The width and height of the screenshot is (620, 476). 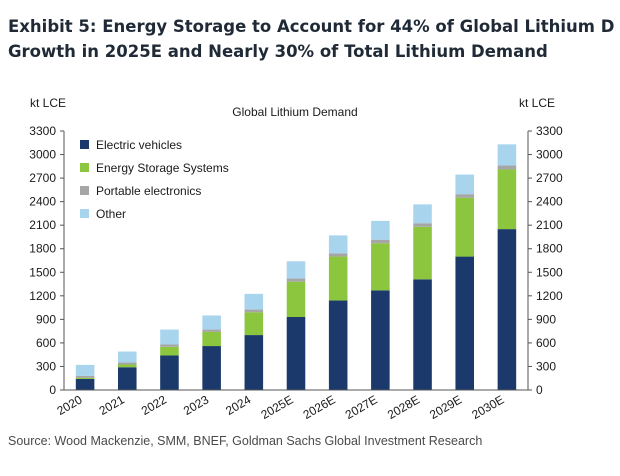 What do you see at coordinates (52, 390) in the screenshot?
I see `y-tick-label-left: 0` at bounding box center [52, 390].